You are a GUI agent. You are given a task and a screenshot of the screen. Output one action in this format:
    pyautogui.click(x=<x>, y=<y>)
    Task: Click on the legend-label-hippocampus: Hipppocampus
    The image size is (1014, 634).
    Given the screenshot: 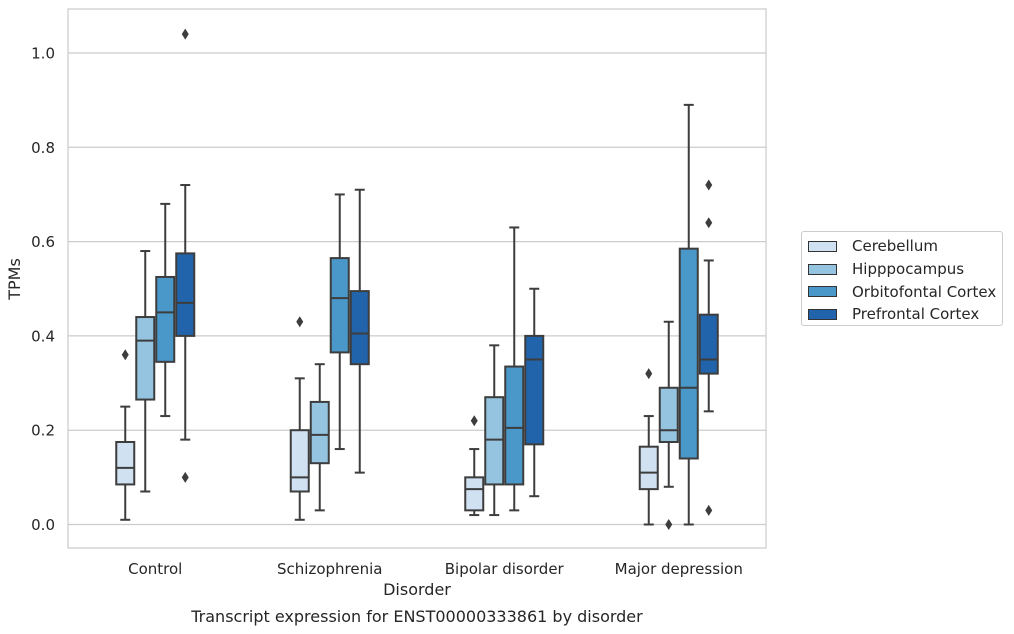 What is the action you would take?
    pyautogui.click(x=908, y=269)
    